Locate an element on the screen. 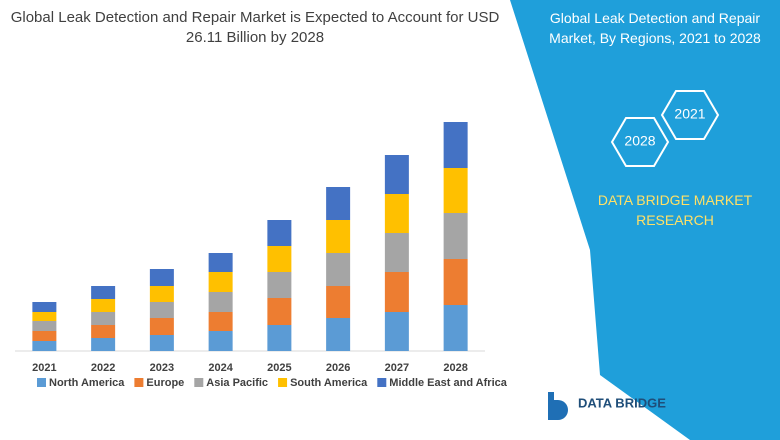 Image resolution: width=780 pixels, height=440 pixels. logo-icon is located at coordinates (558, 406).